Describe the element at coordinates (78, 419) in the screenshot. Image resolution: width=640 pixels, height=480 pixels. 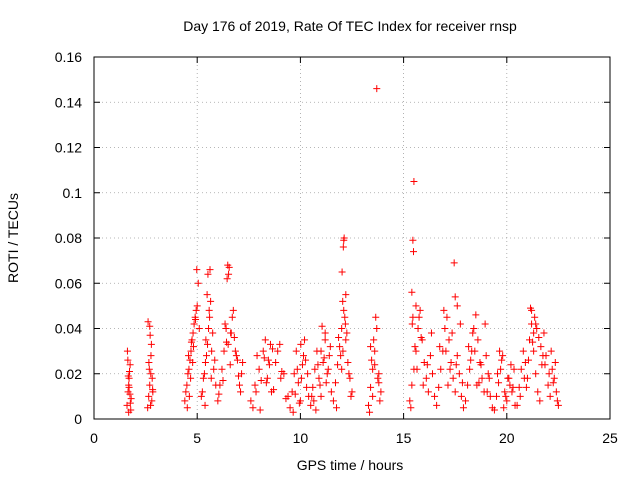
I see `y-tick-label: 0` at that location.